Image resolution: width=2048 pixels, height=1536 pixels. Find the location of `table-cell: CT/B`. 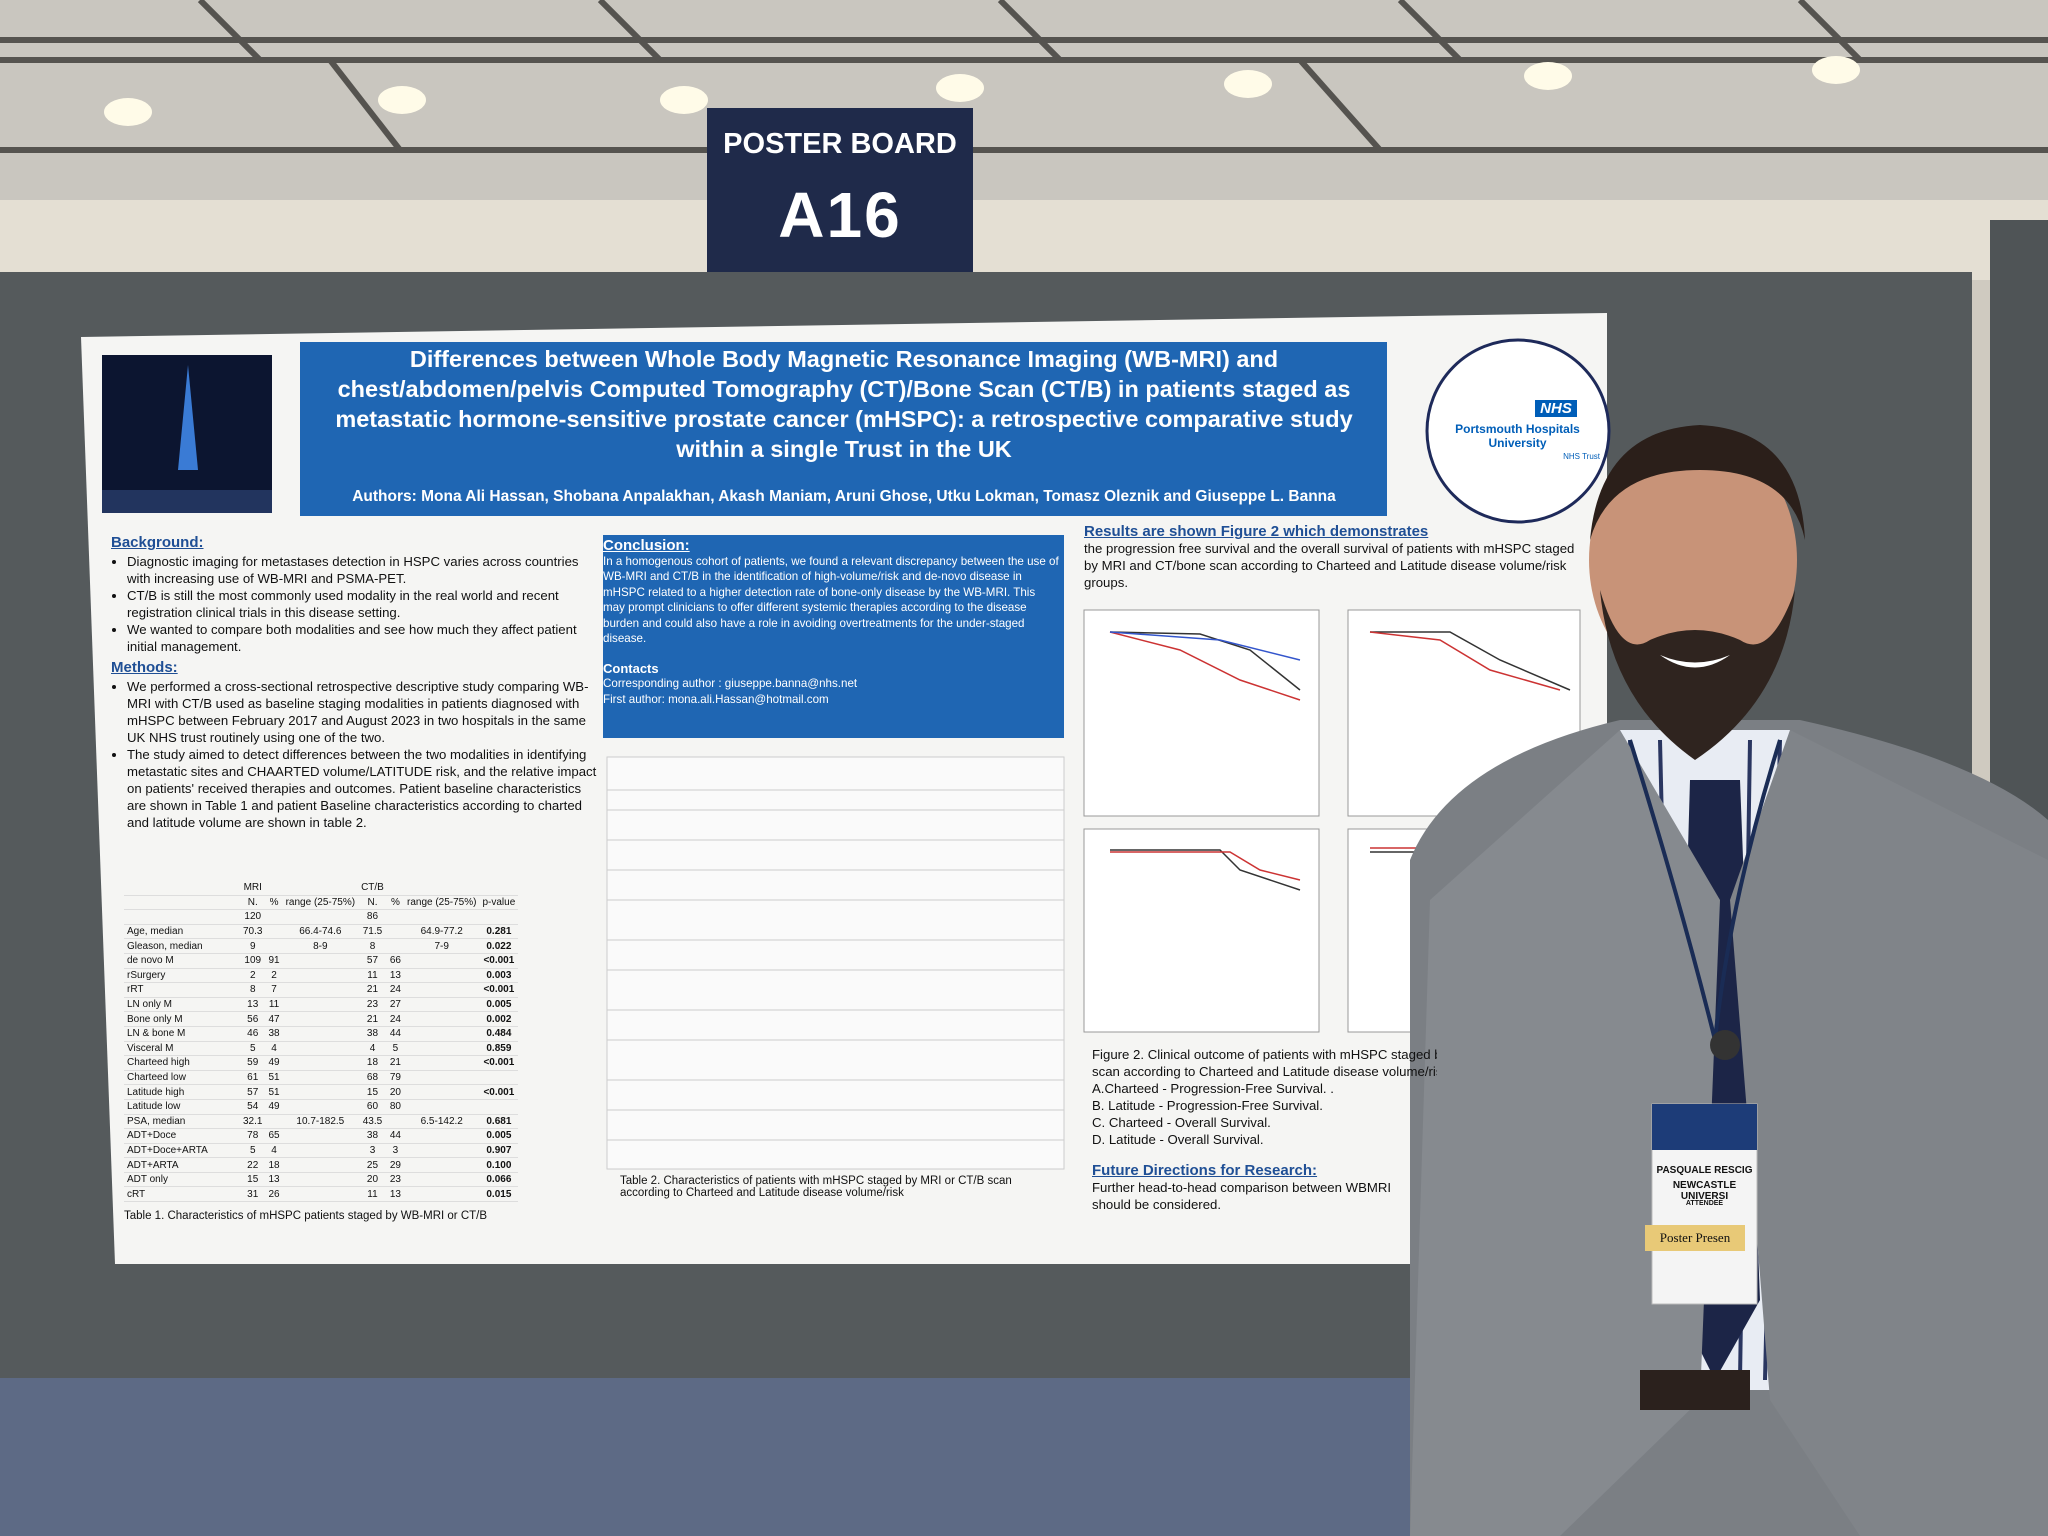

table-cell: CT/B is located at coordinates (372, 888).